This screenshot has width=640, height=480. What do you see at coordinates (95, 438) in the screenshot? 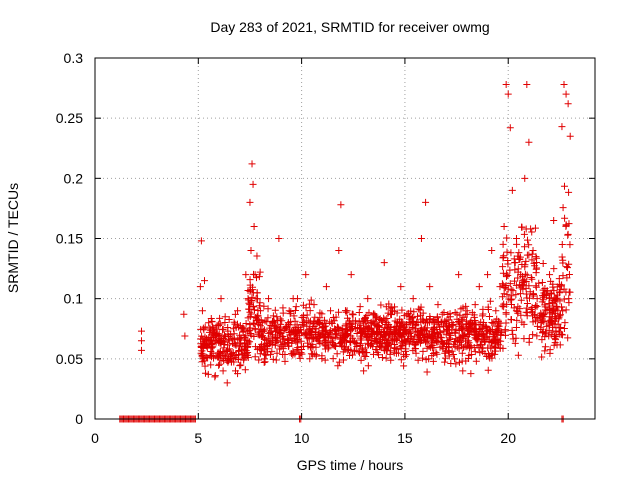
I see `x-tick-label: 0` at bounding box center [95, 438].